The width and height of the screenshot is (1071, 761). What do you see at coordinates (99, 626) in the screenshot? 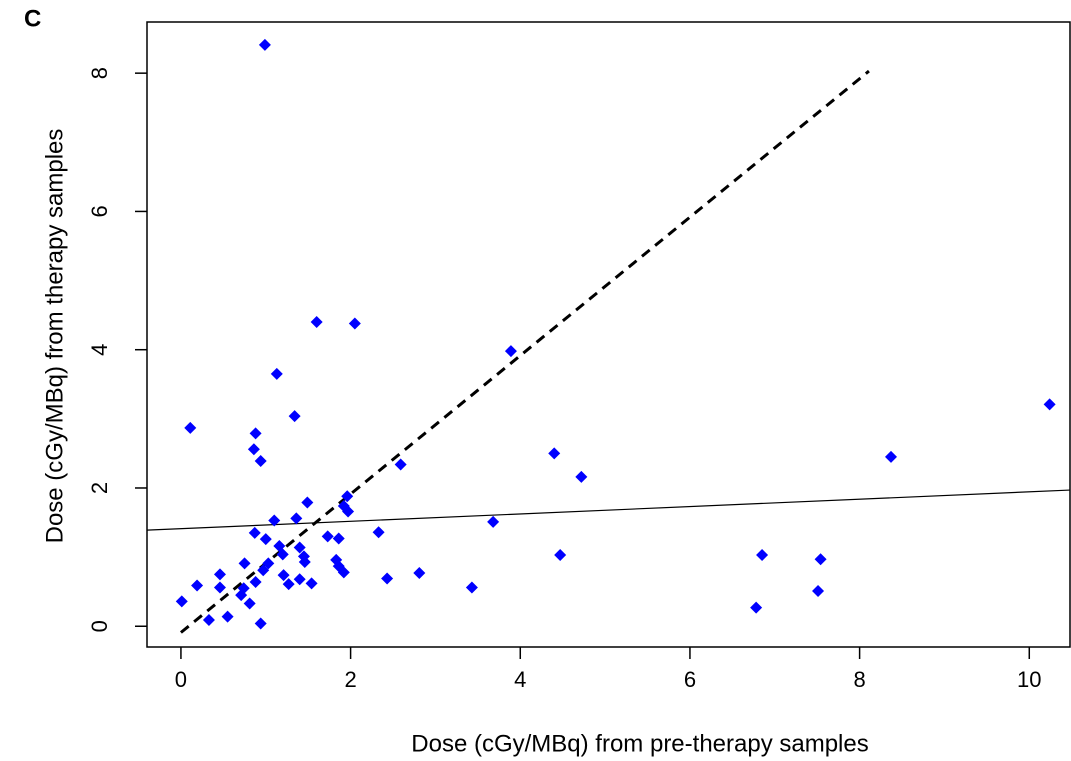
I see `y-tick-label: 0` at bounding box center [99, 626].